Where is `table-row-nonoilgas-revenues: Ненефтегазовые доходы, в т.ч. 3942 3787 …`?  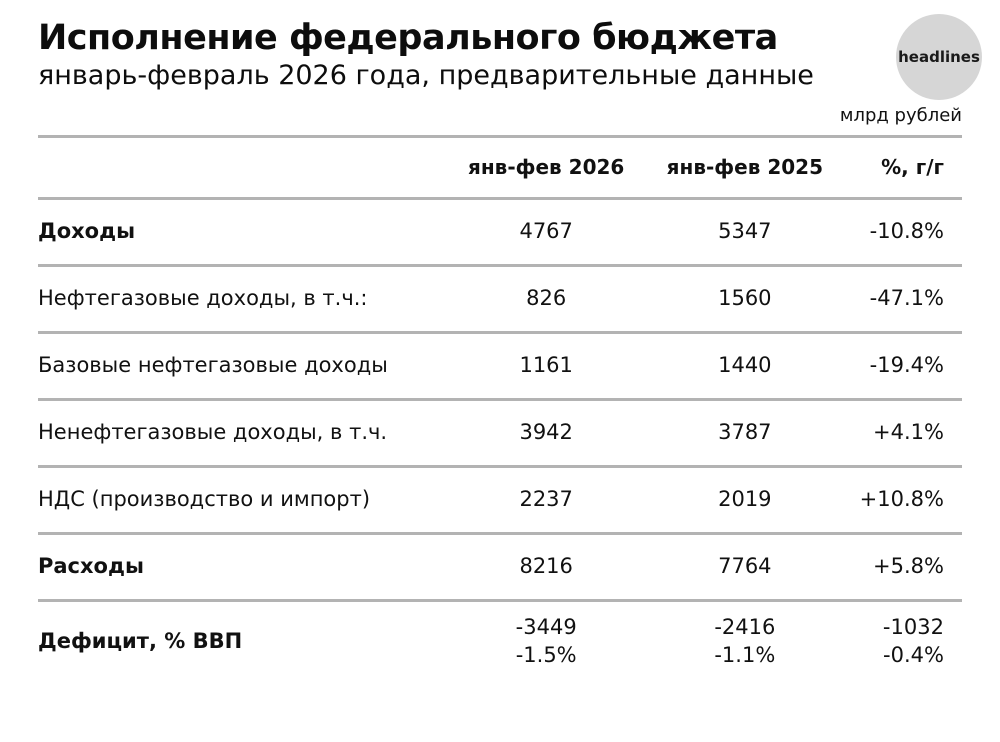 table-row-nonoilgas-revenues: Ненефтегазовые доходы, в т.ч. 3942 3787 … is located at coordinates (500, 434).